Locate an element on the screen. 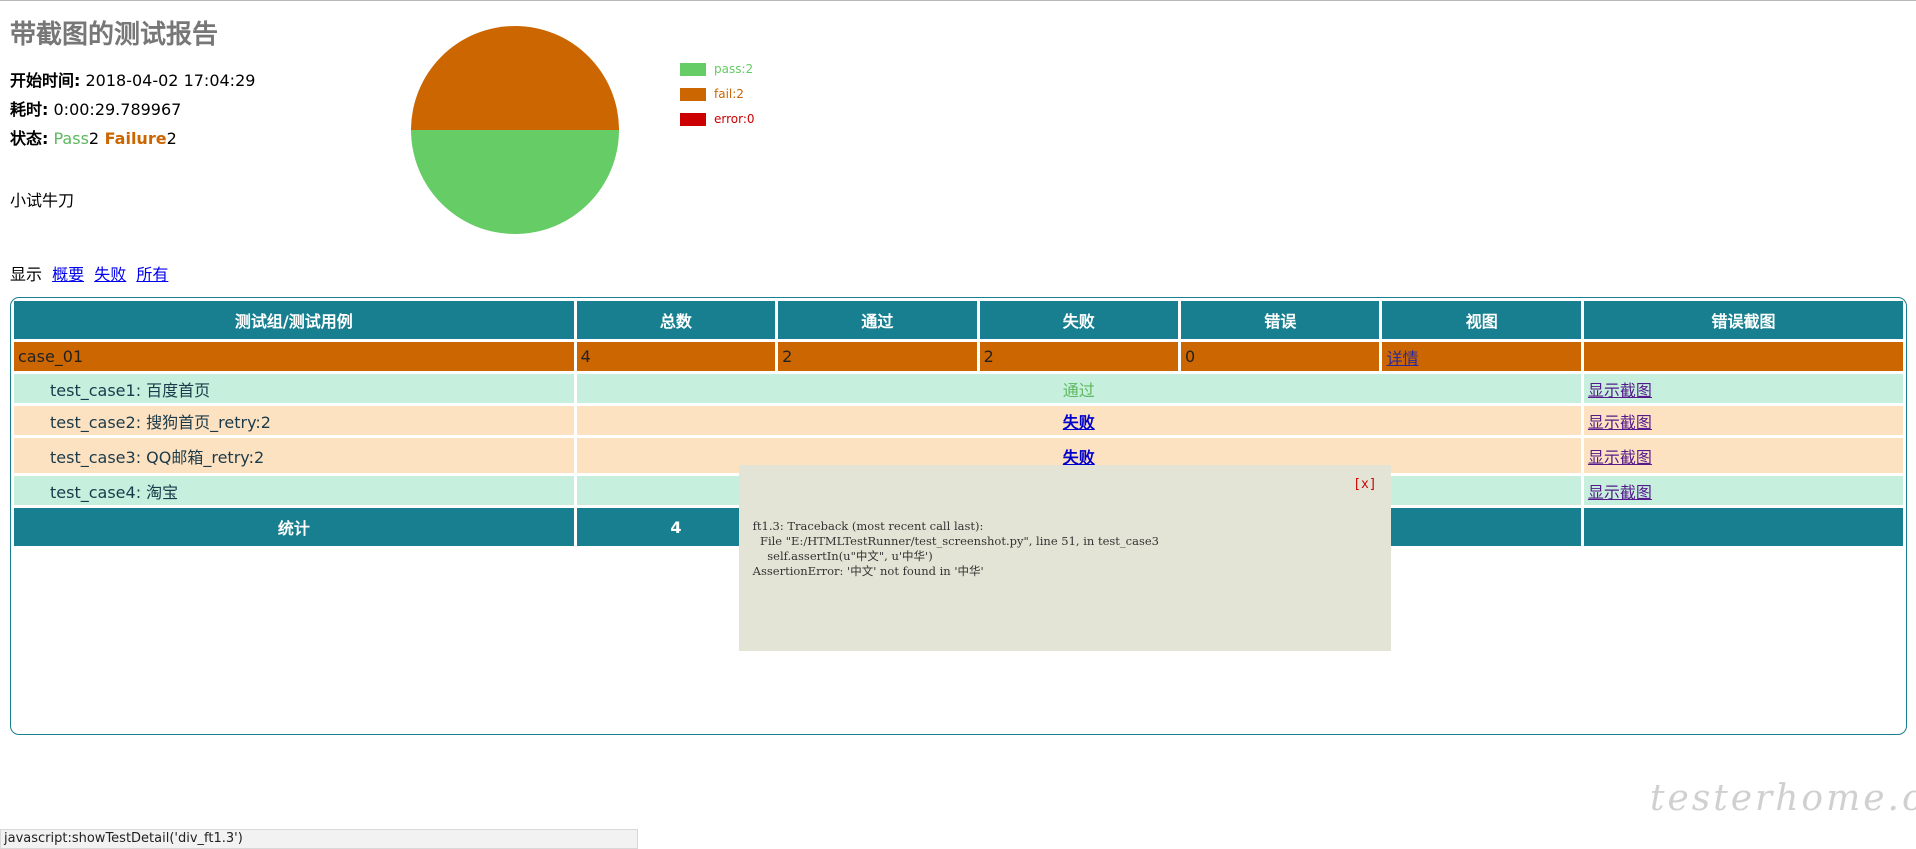  group-row: case_01 4 2 2 0 详情 is located at coordinates (958, 356).